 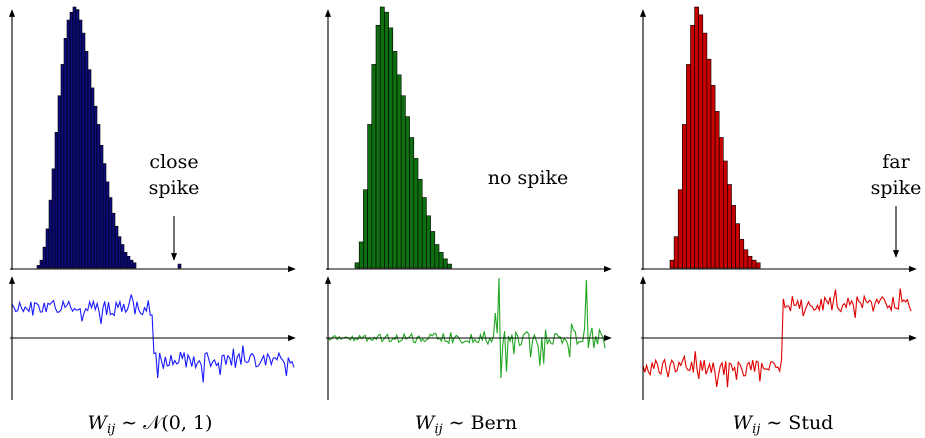 I want to click on caption-dist: 𝒩(0, 1), so click(x=177, y=423).